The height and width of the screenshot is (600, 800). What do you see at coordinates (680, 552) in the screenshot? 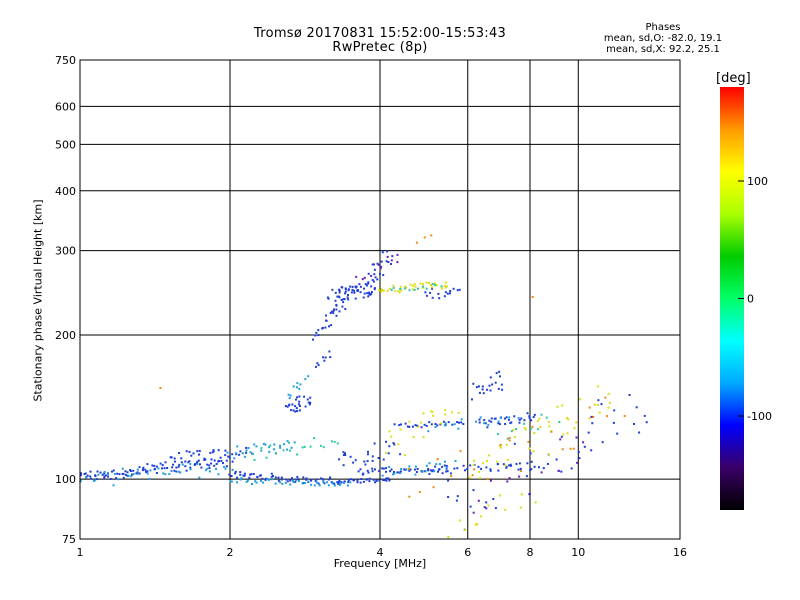
I see `x-tick-label: 16` at bounding box center [680, 552].